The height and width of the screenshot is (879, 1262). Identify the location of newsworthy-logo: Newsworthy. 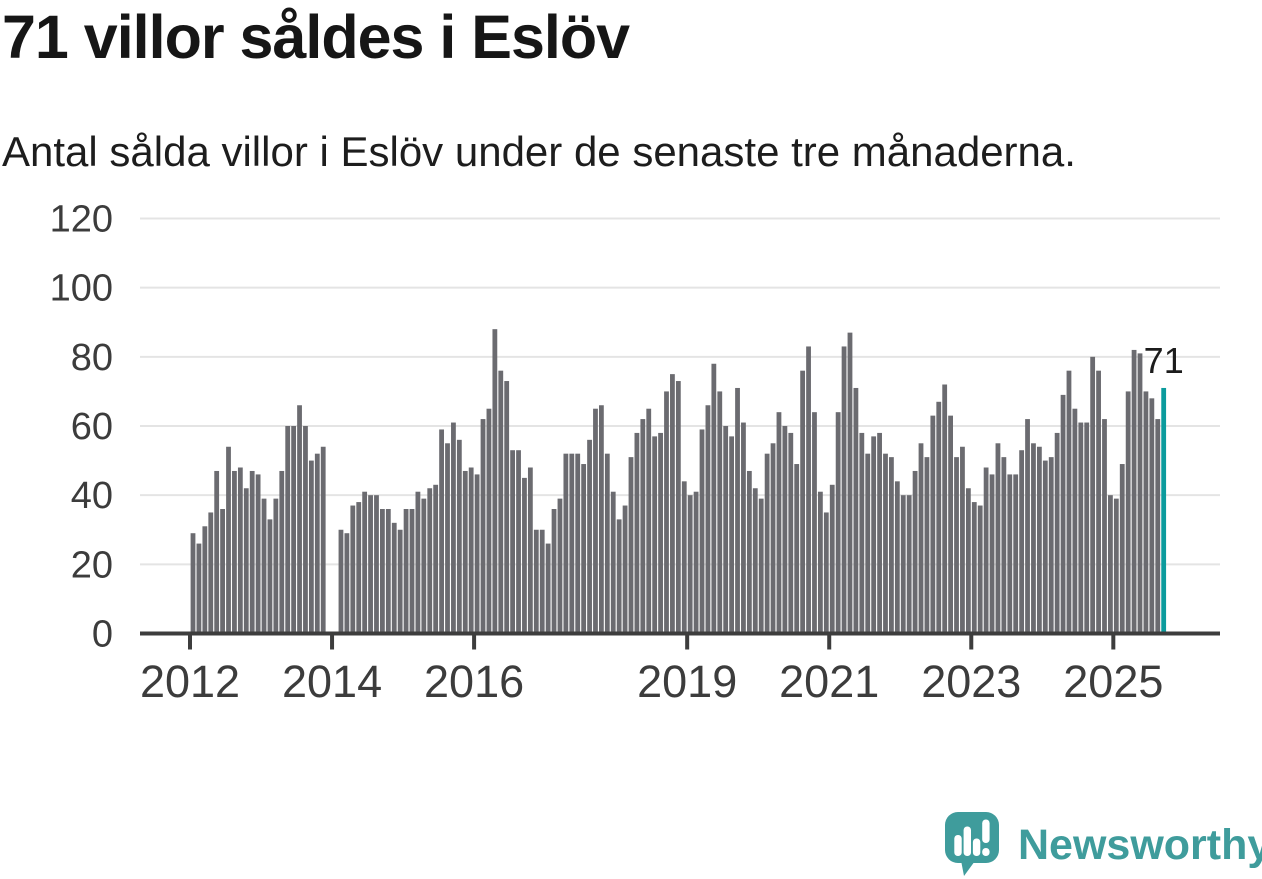
(1103, 844).